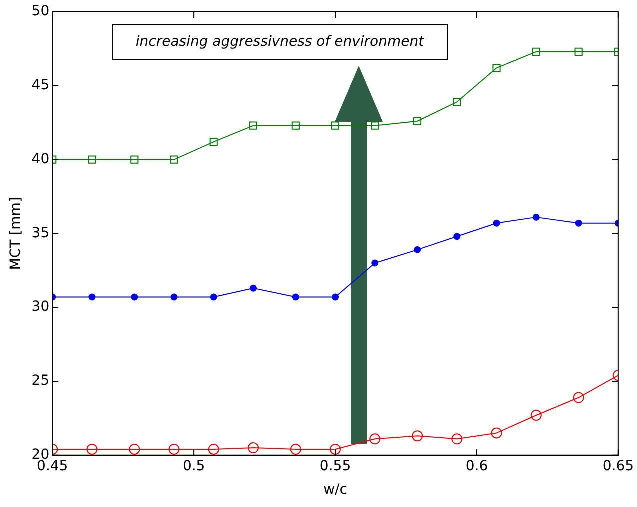 The height and width of the screenshot is (507, 637). Describe the element at coordinates (618, 466) in the screenshot. I see `x-tick-label: 0.65` at that location.